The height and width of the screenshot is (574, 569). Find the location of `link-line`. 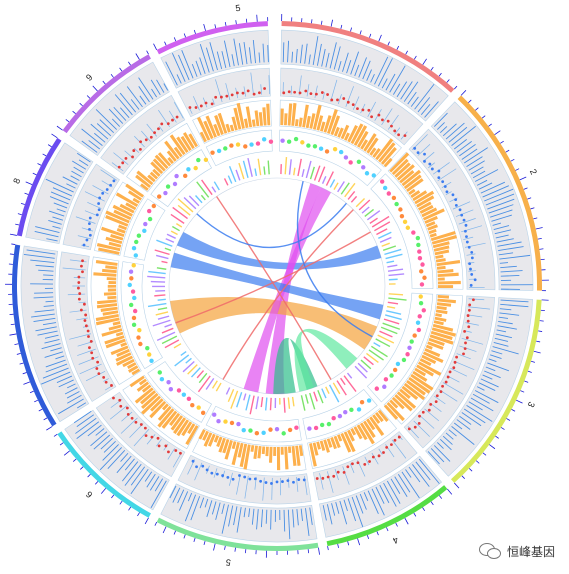

link-line is located at coordinates (334, 259).